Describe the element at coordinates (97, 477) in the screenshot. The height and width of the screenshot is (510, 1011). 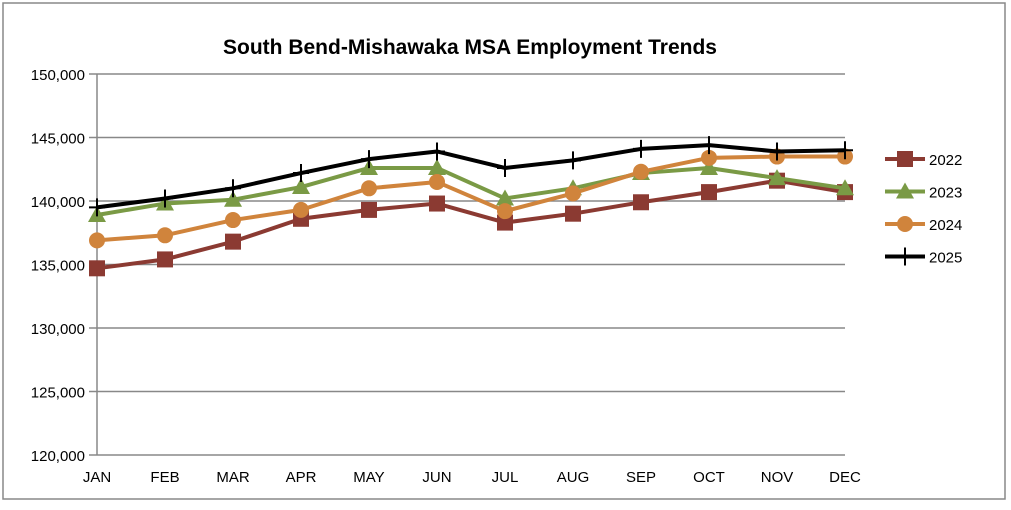
I see `x-tick-label: JAN` at that location.